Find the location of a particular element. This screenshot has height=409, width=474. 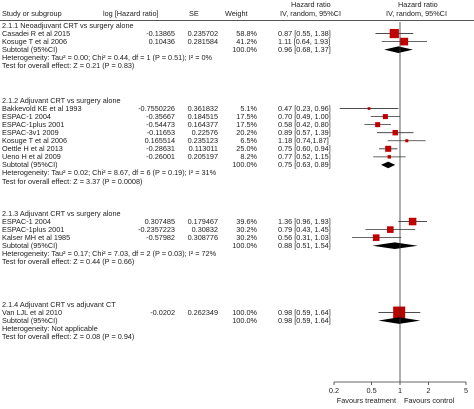

study-se: 0.164377 is located at coordinates (202, 125).